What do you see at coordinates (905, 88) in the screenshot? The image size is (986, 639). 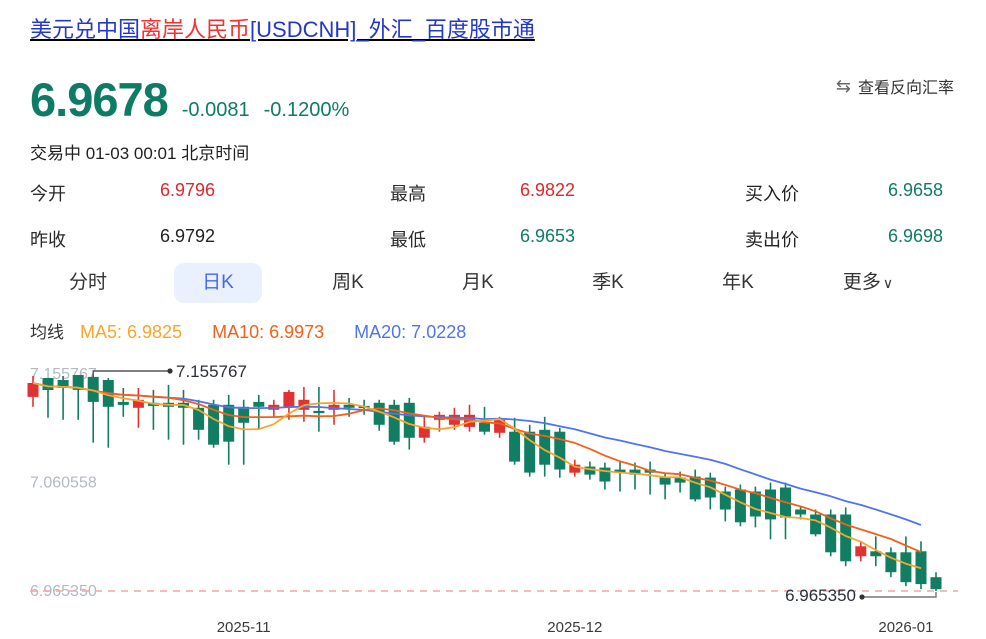 I see `reverse-rate-label: 查看反向汇率` at bounding box center [905, 88].